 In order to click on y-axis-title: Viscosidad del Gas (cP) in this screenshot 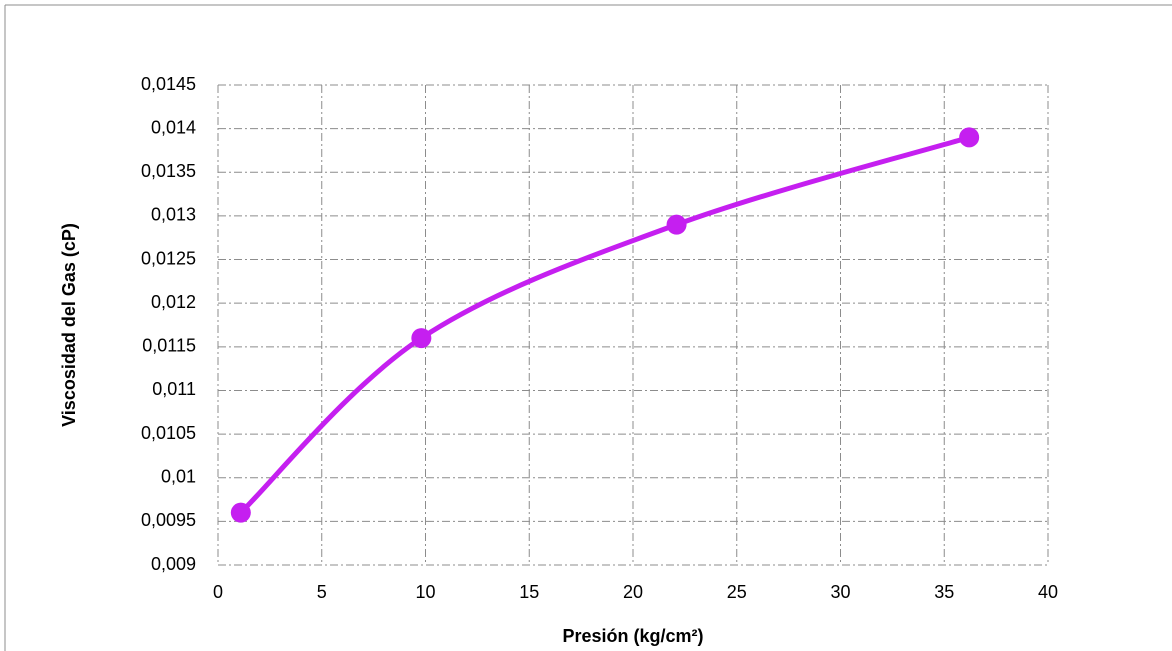, I will do `click(69, 325)`.